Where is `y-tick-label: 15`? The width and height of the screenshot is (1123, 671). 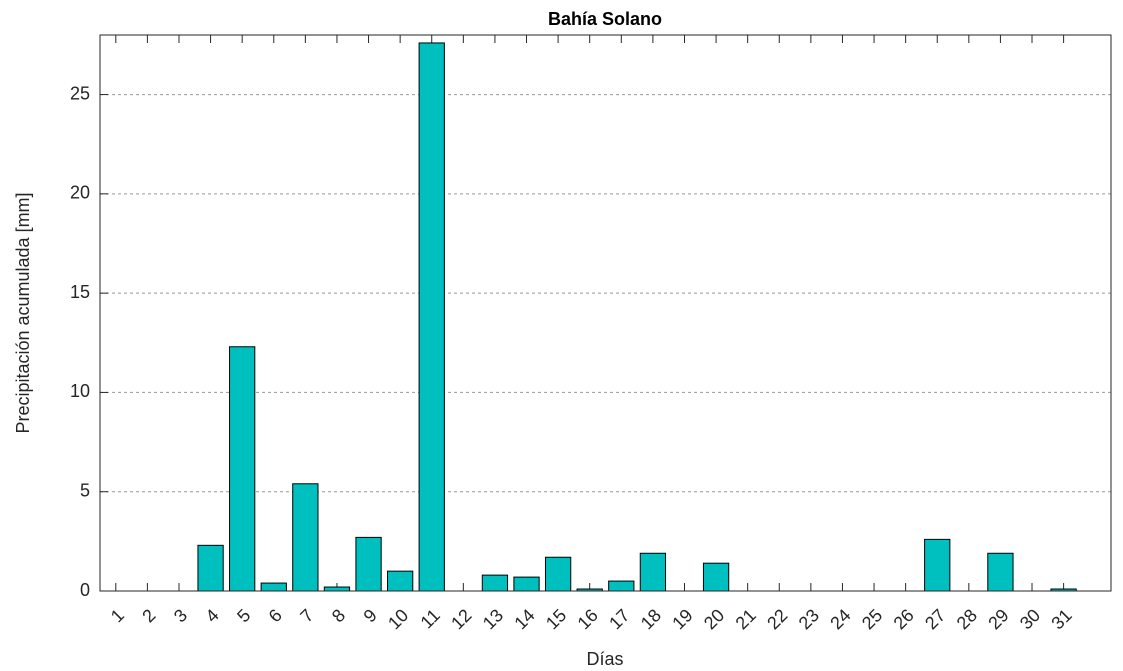 y-tick-label: 15 is located at coordinates (80, 292).